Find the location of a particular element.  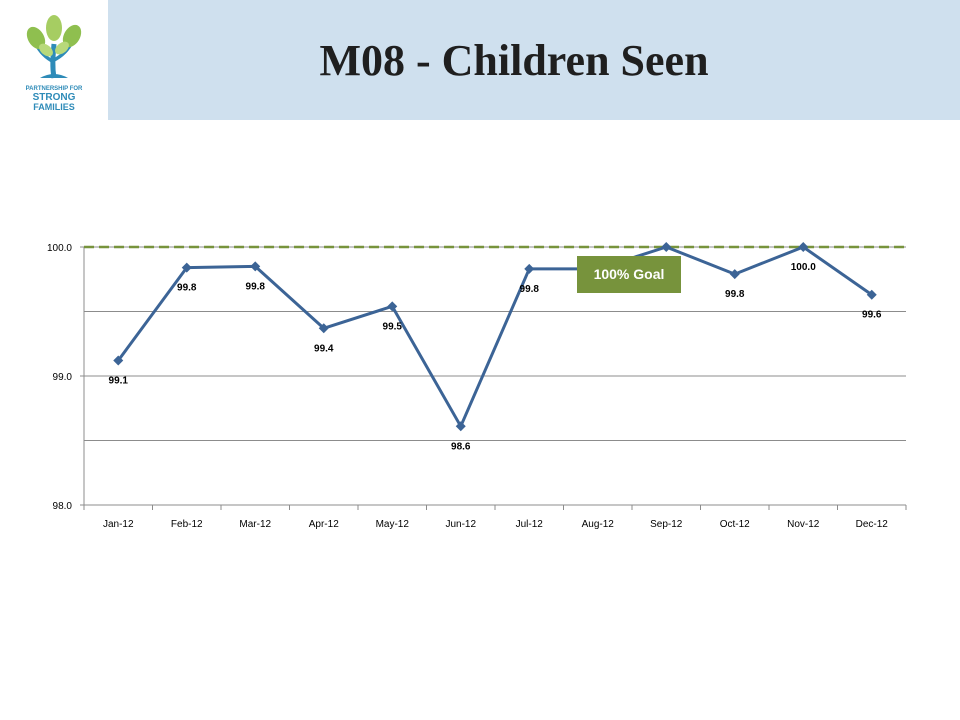

x-tick-label: Apr-12 is located at coordinates (324, 524).